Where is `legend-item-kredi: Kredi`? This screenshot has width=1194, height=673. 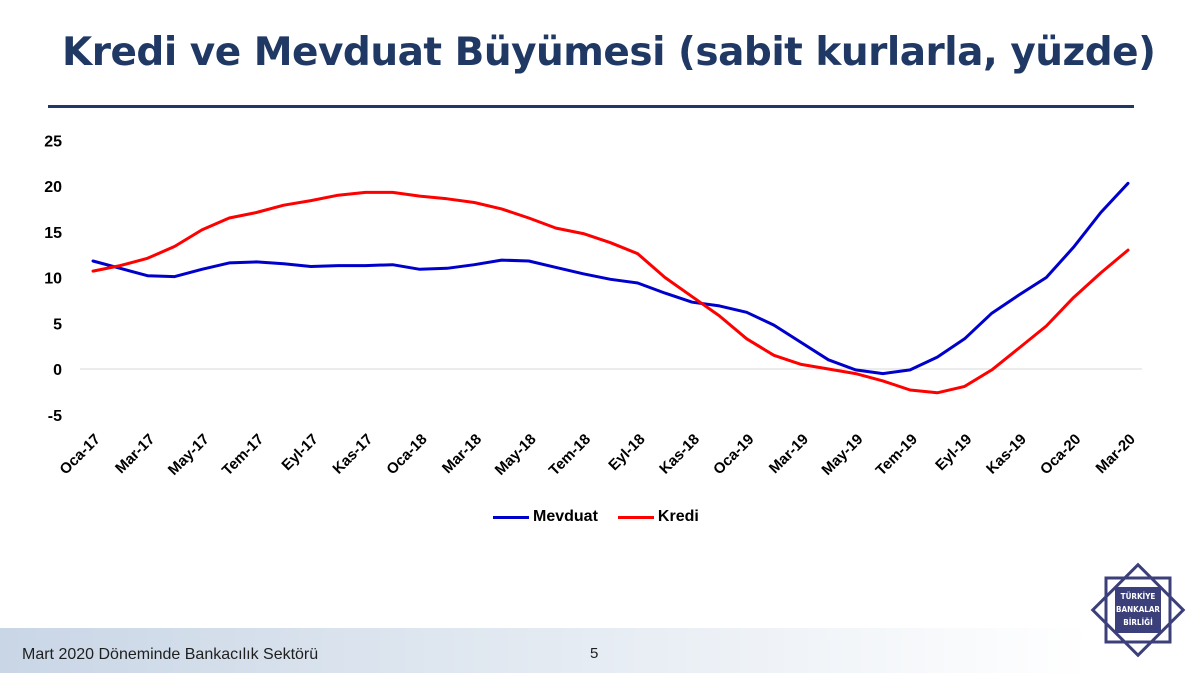 legend-item-kredi: Kredi is located at coordinates (658, 517).